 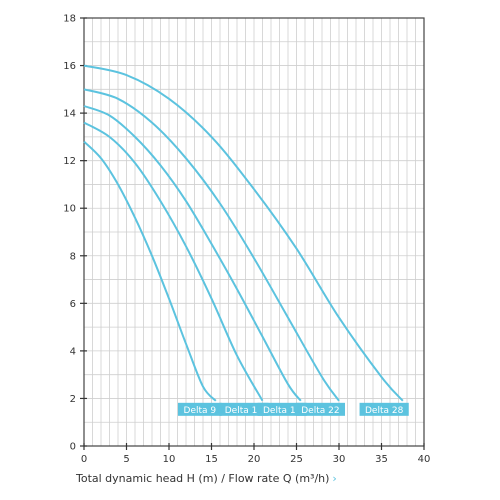 What do you see at coordinates (73, 304) in the screenshot?
I see `y-tick-label: 6` at bounding box center [73, 304].